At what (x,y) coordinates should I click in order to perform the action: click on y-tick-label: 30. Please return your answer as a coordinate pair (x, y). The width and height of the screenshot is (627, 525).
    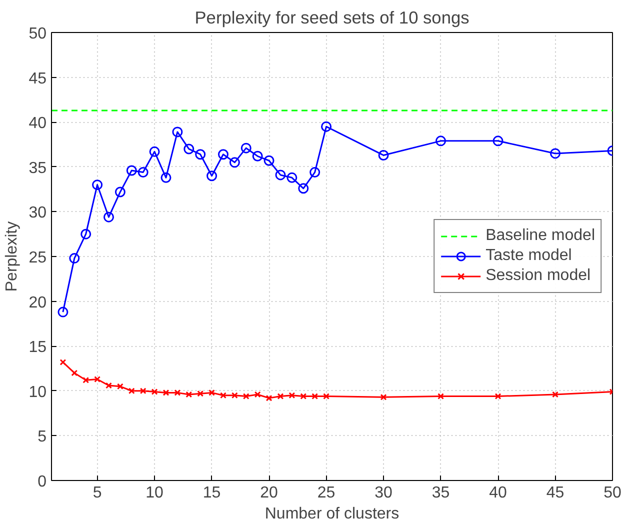
    Looking at the image, I should click on (37, 213).